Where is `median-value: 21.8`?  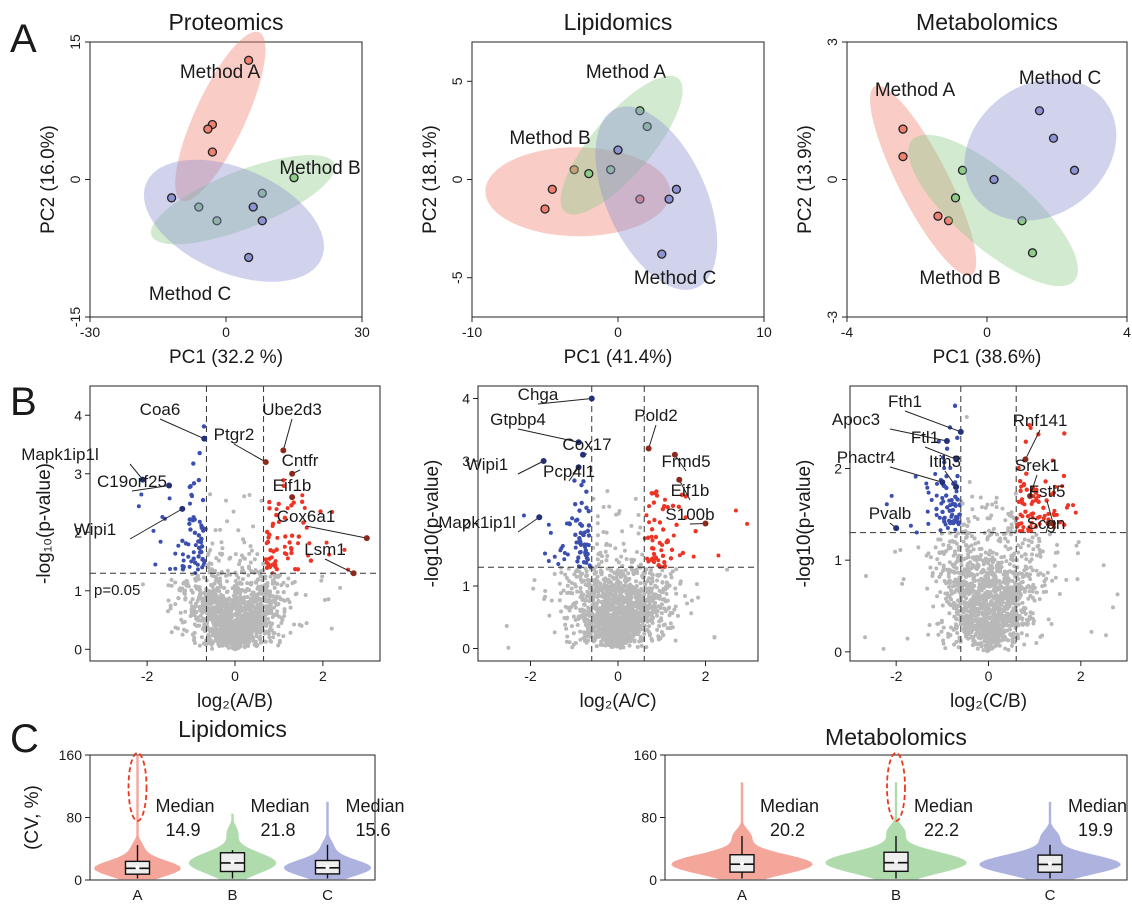
median-value: 21.8 is located at coordinates (278, 830).